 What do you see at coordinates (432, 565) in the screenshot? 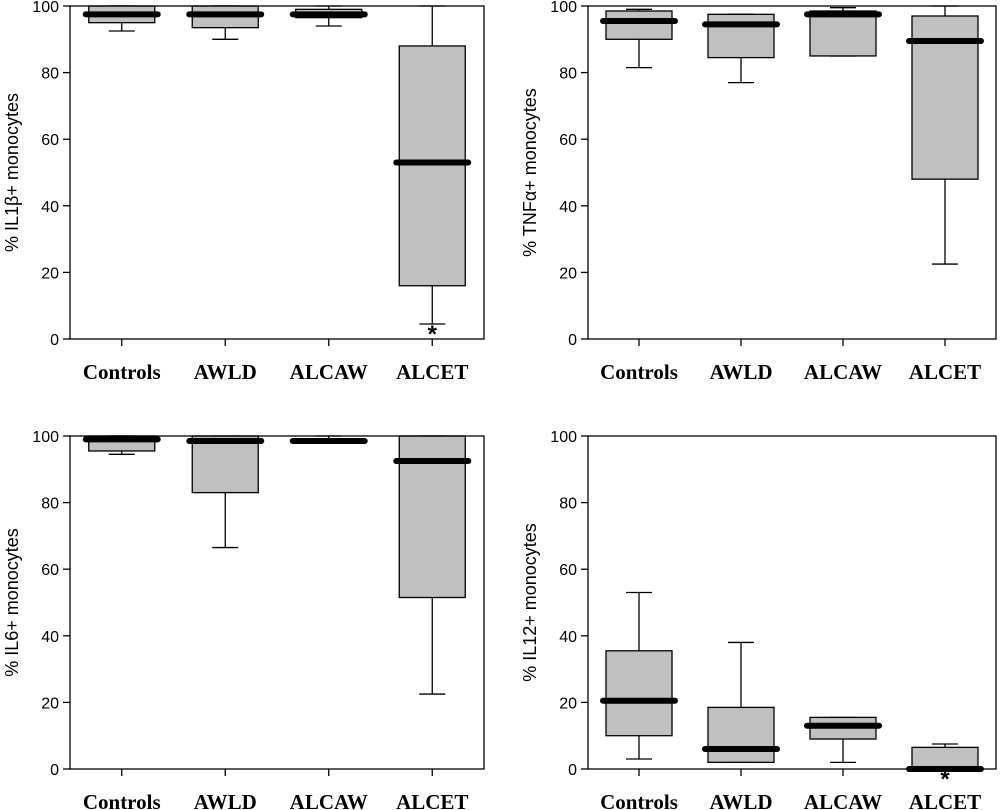
I see `box-il6-alcet` at bounding box center [432, 565].